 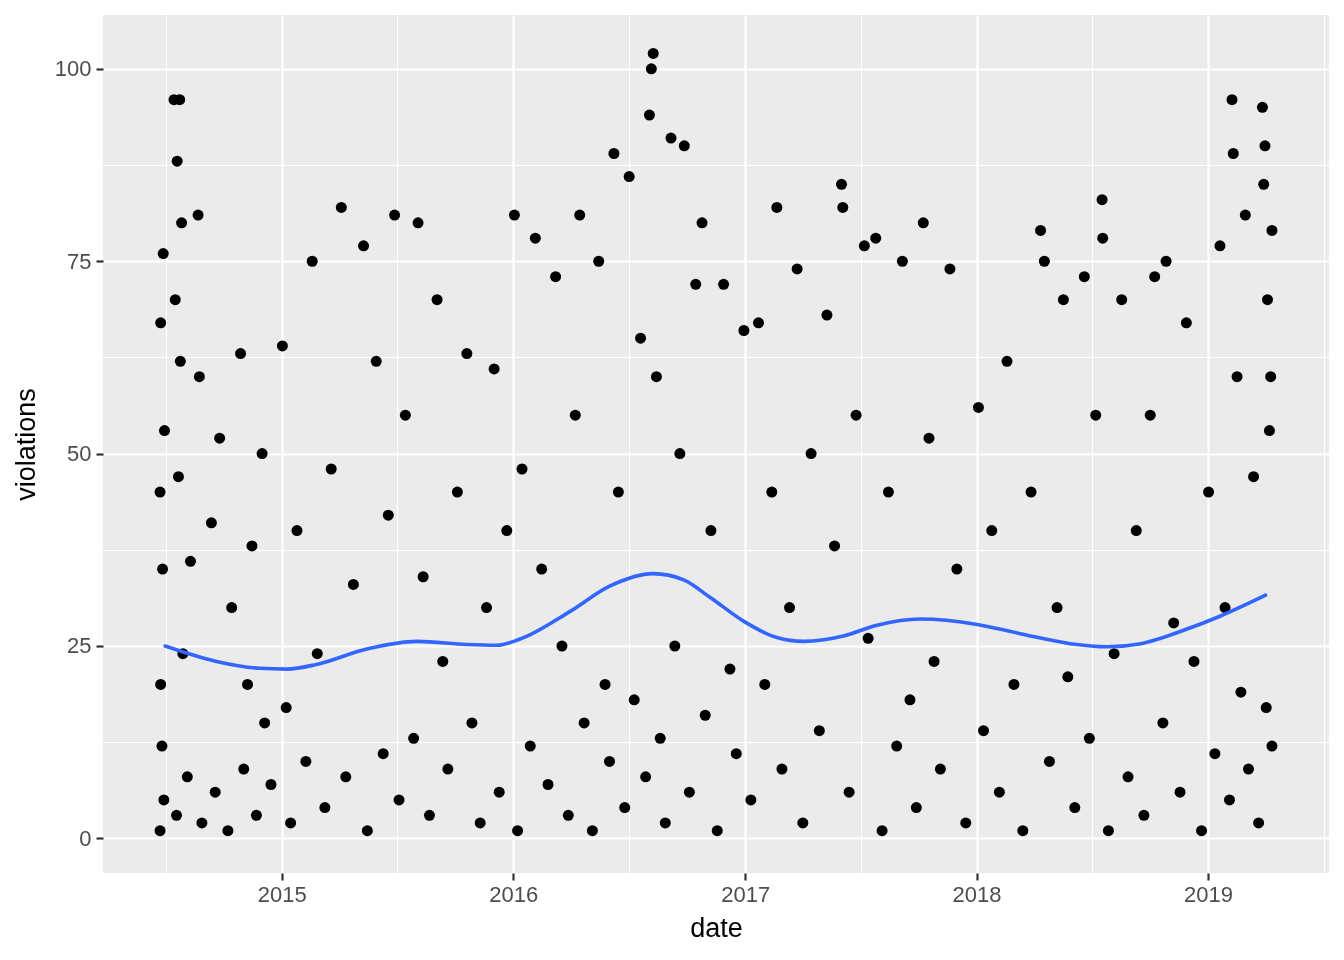 What do you see at coordinates (1208, 894) in the screenshot?
I see `x-tick-label: 2019` at bounding box center [1208, 894].